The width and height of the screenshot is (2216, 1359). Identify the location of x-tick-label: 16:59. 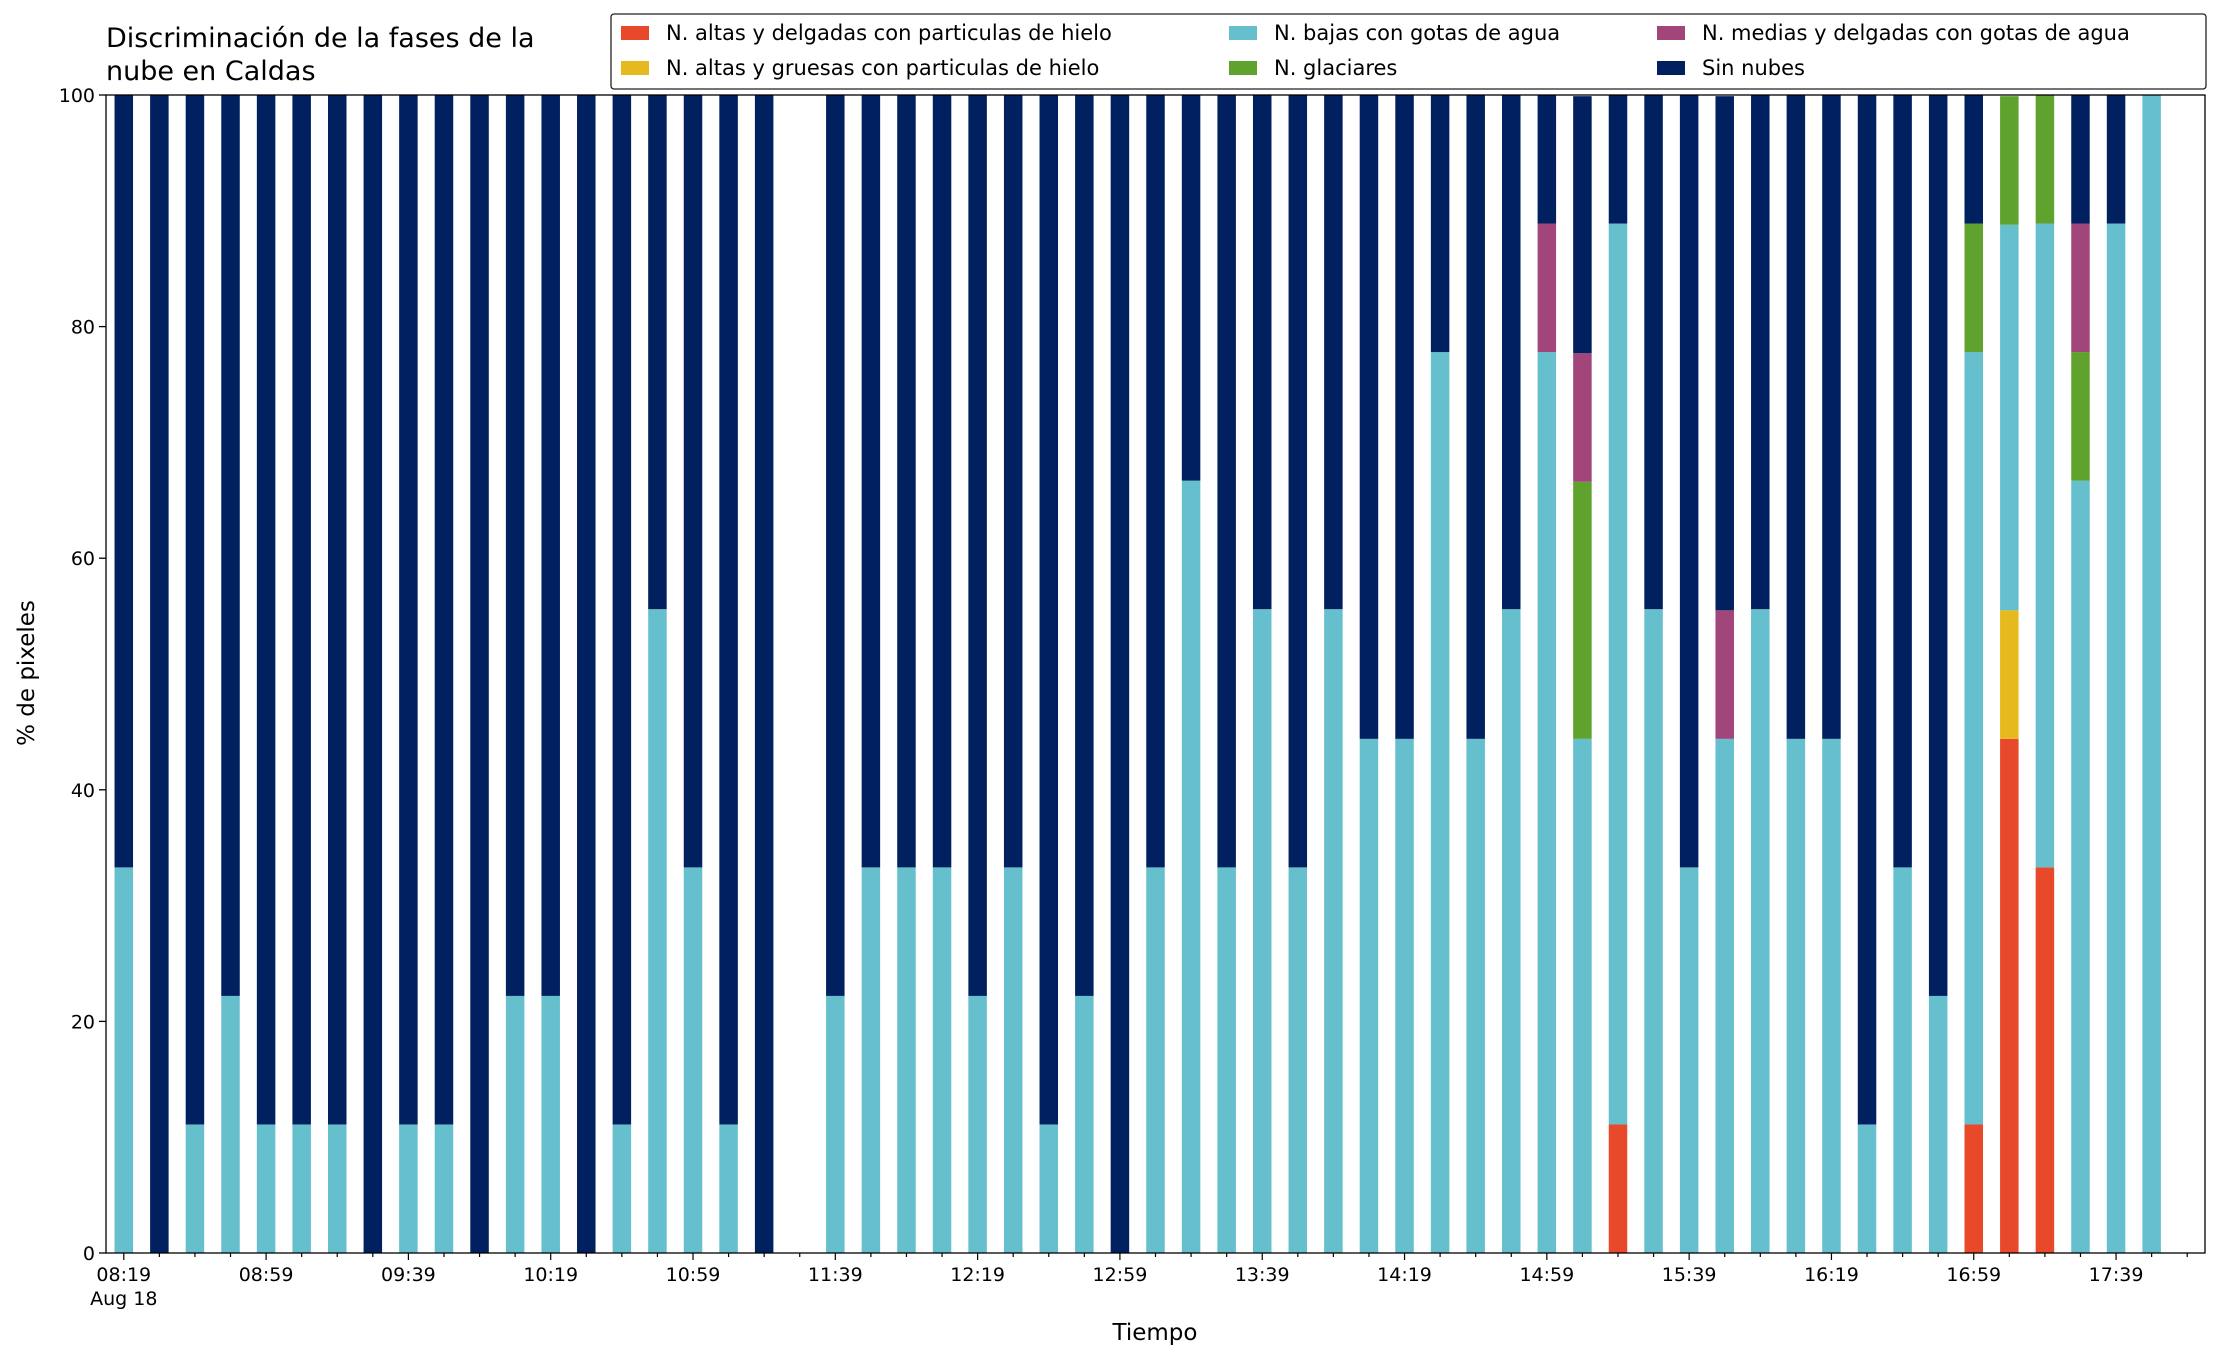
(1973, 1275).